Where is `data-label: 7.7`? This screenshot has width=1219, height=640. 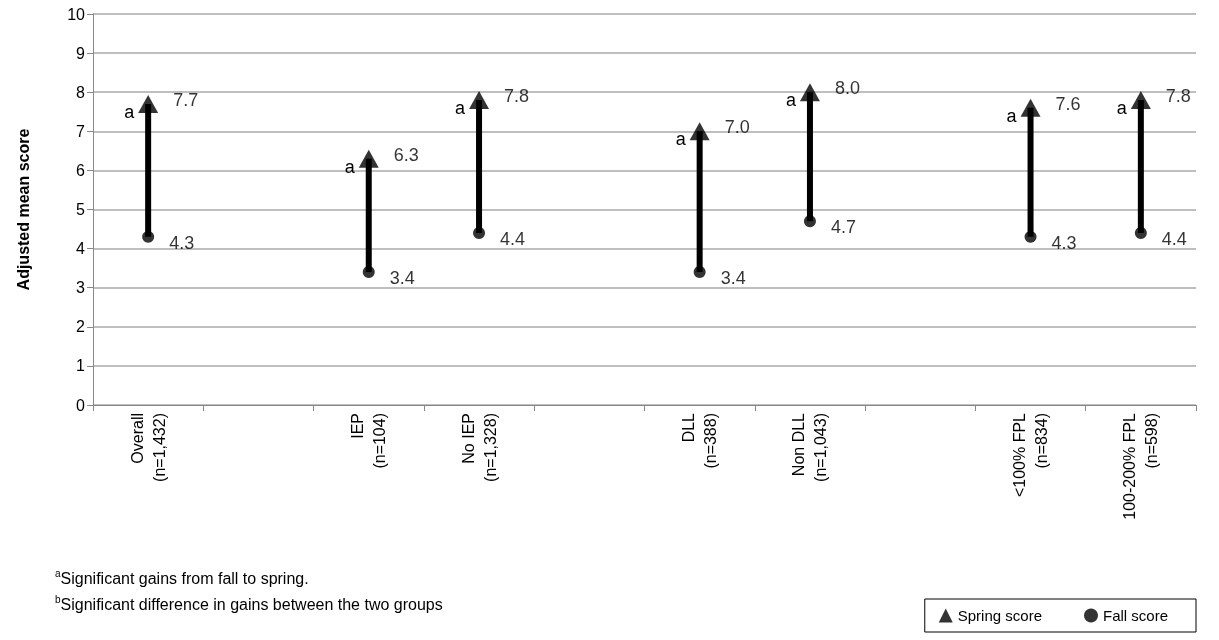
data-label: 7.7 is located at coordinates (186, 99).